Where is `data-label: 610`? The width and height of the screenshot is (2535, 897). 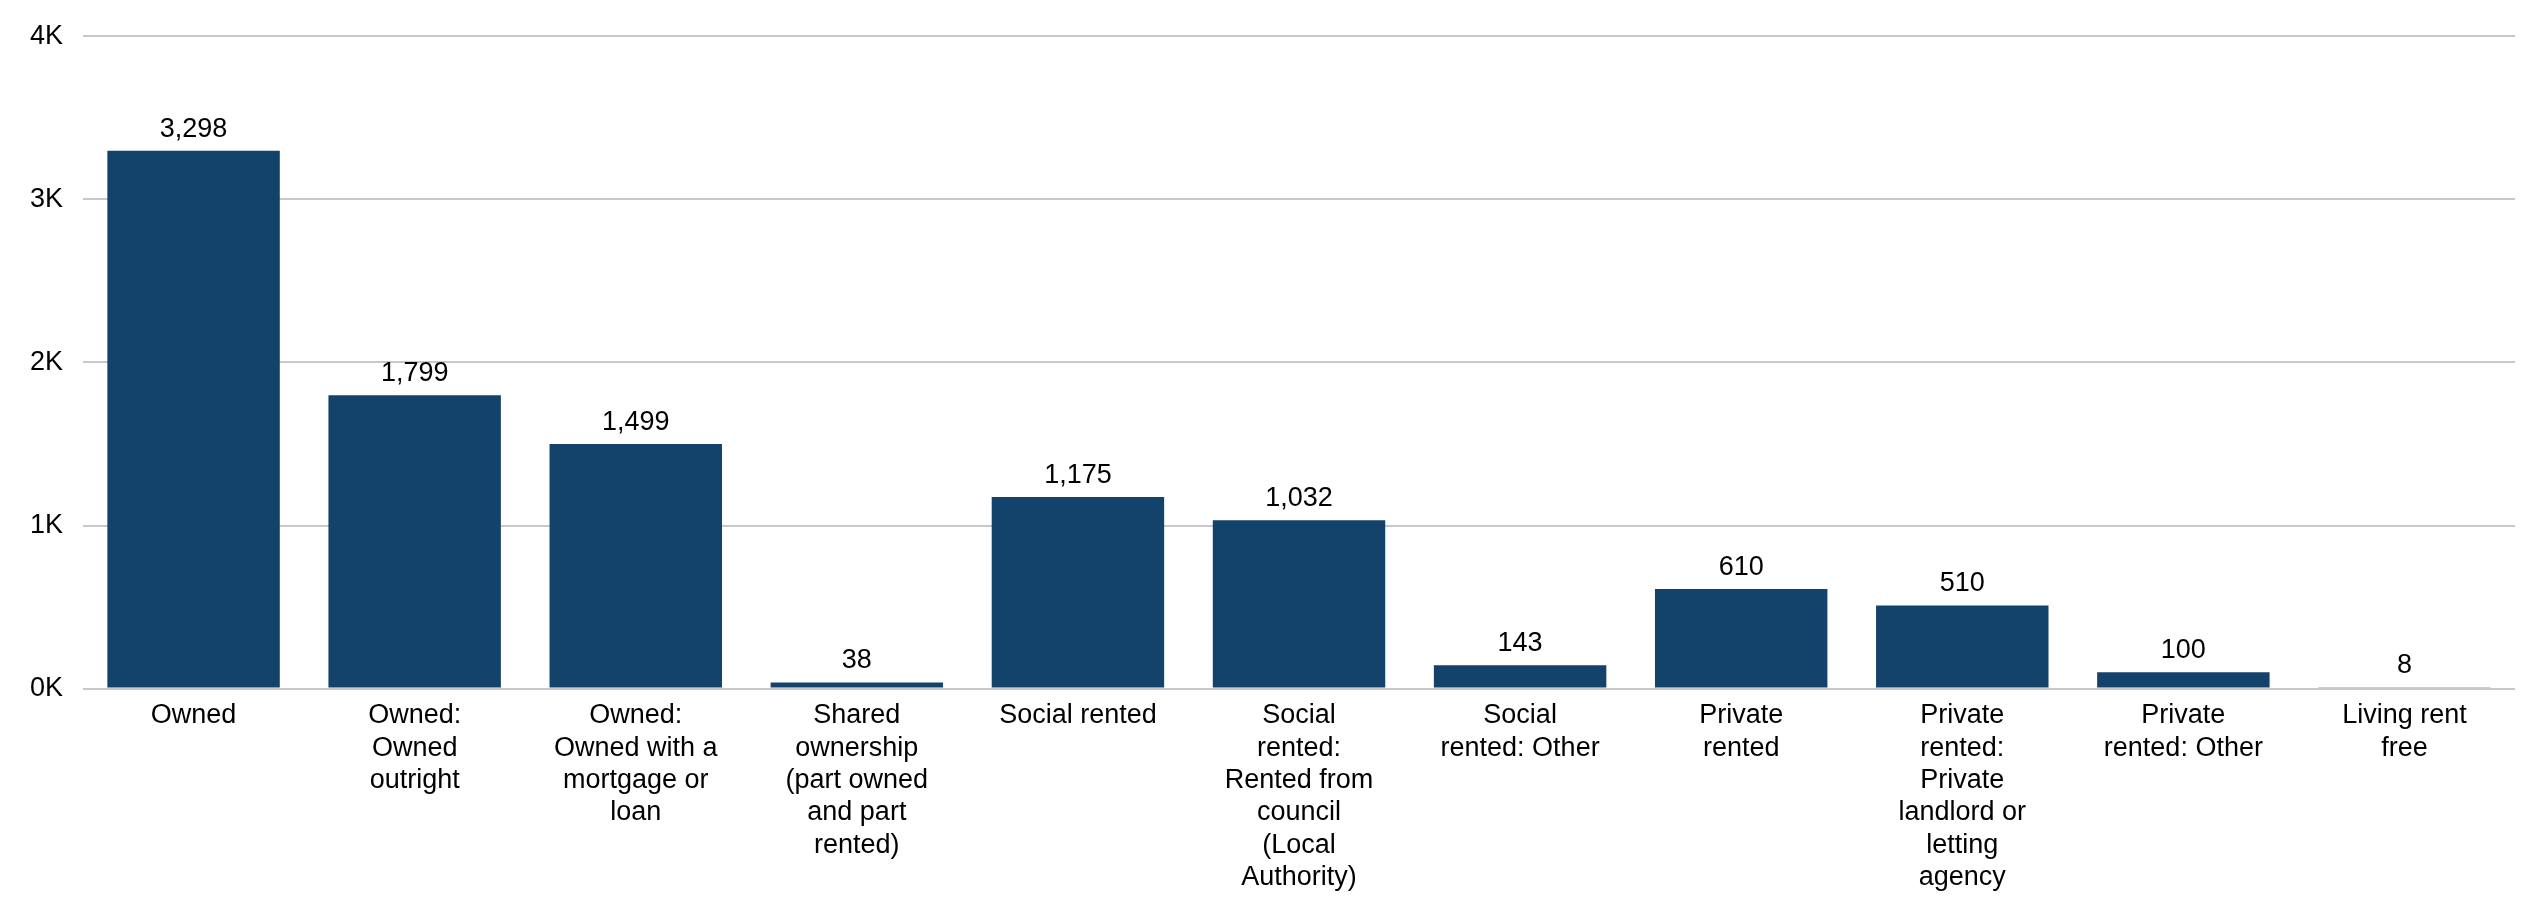 data-label: 610 is located at coordinates (1741, 566).